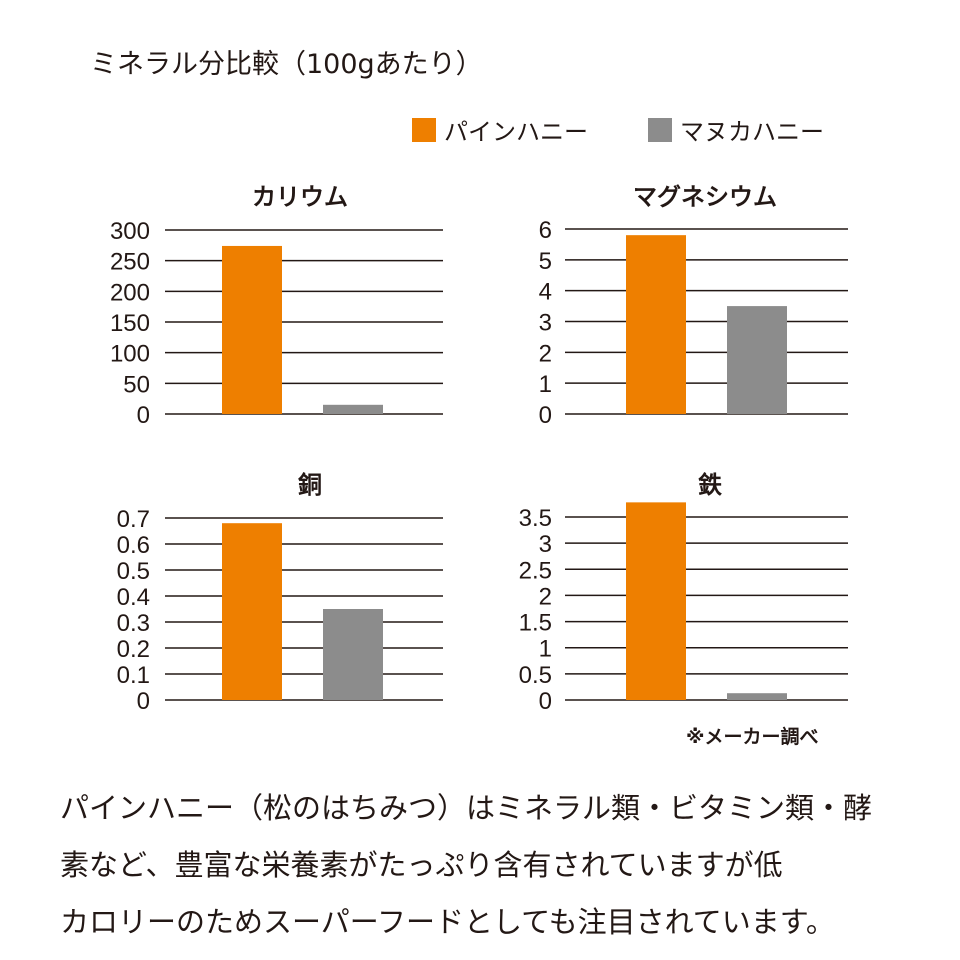  I want to click on legend-swatch-manuka, so click(660, 129).